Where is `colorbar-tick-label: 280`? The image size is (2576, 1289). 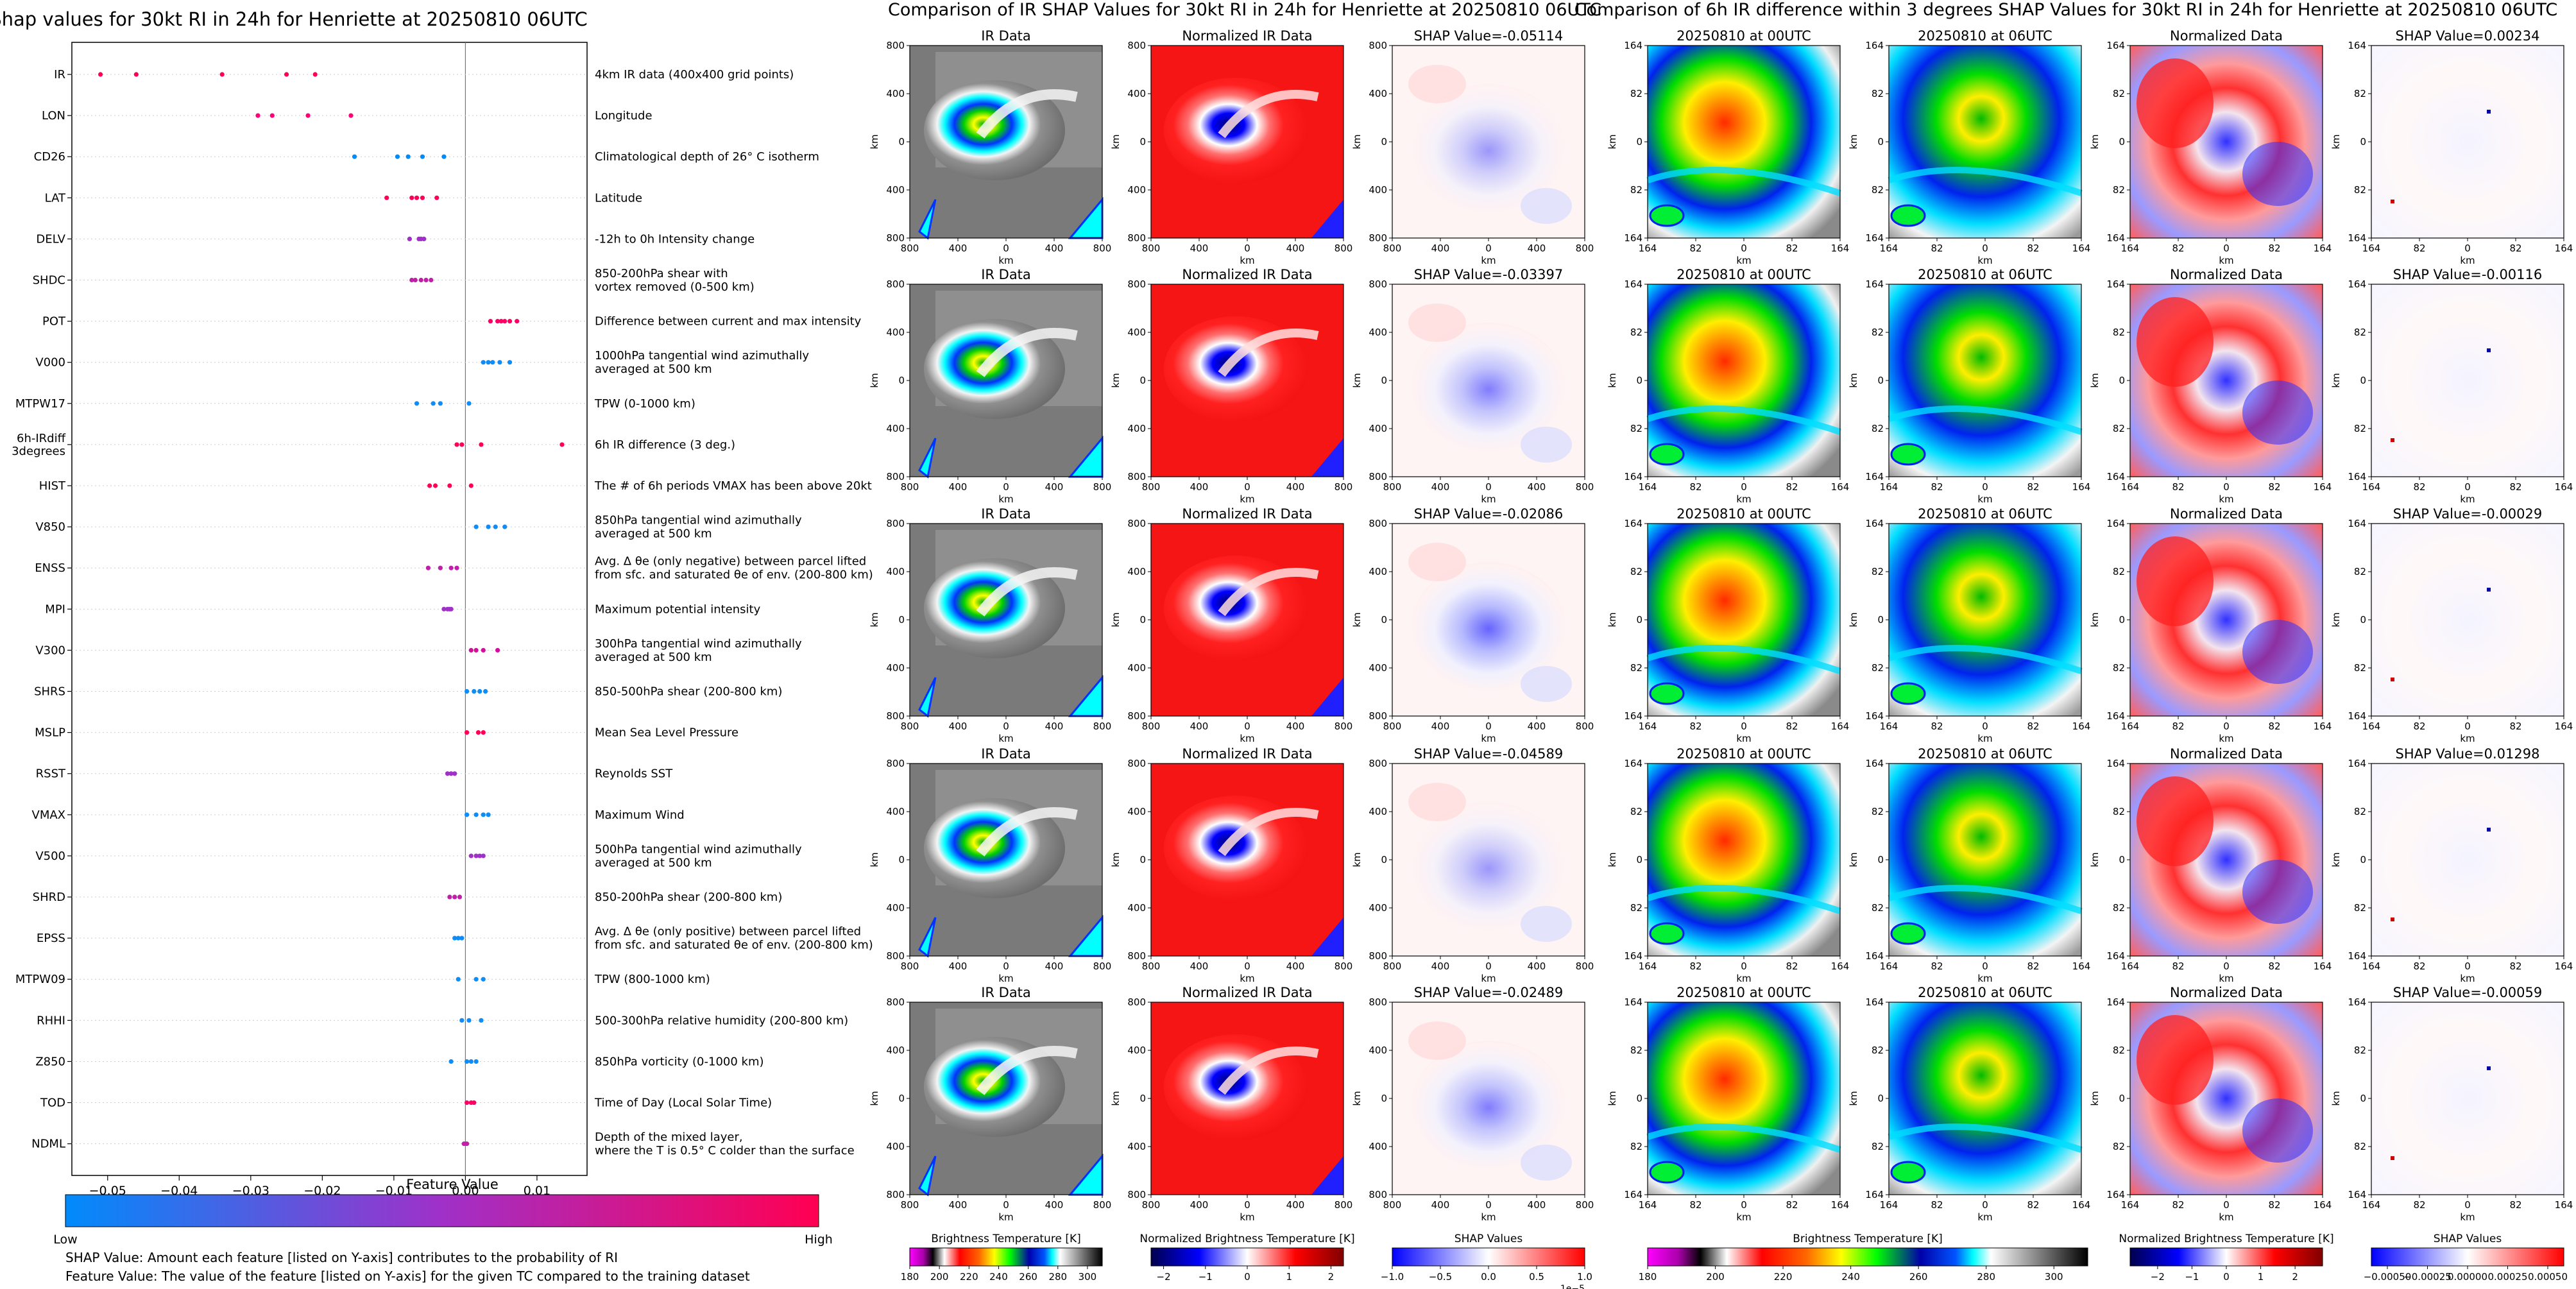
colorbar-tick-label: 280 is located at coordinates (1057, 1277).